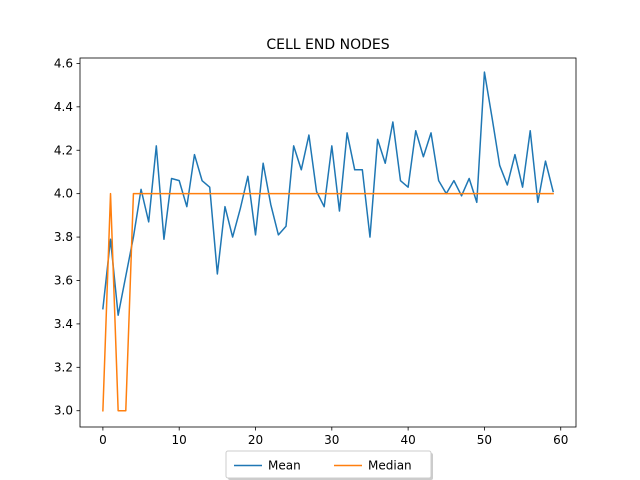  I want to click on legend-label-mean: Mean, so click(284, 466).